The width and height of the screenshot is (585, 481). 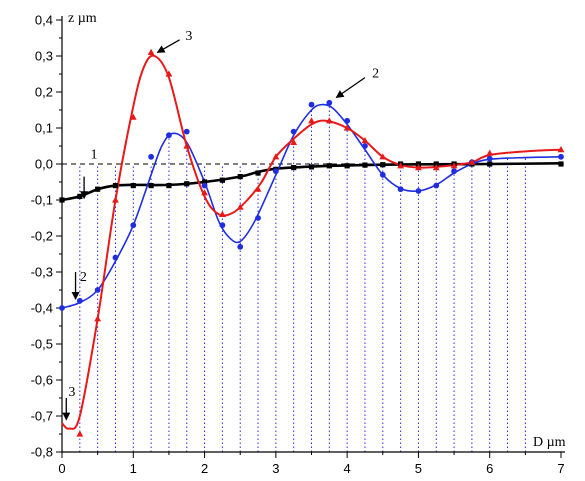 I want to click on y-tick-label: 0,2, so click(x=44, y=92).